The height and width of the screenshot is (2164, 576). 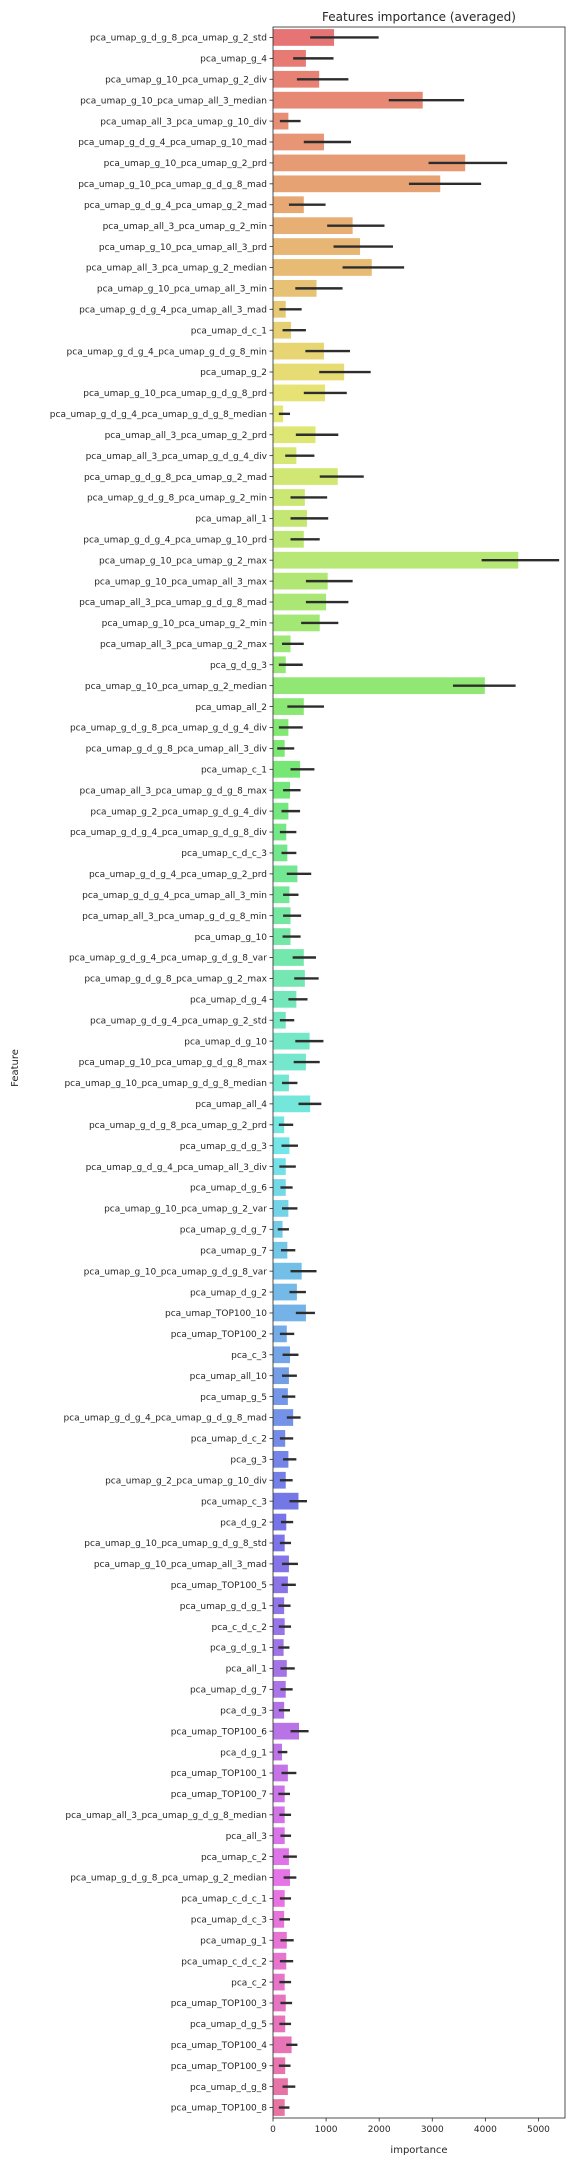 What do you see at coordinates (432, 2130) in the screenshot?
I see `x-tick-label: 3000` at bounding box center [432, 2130].